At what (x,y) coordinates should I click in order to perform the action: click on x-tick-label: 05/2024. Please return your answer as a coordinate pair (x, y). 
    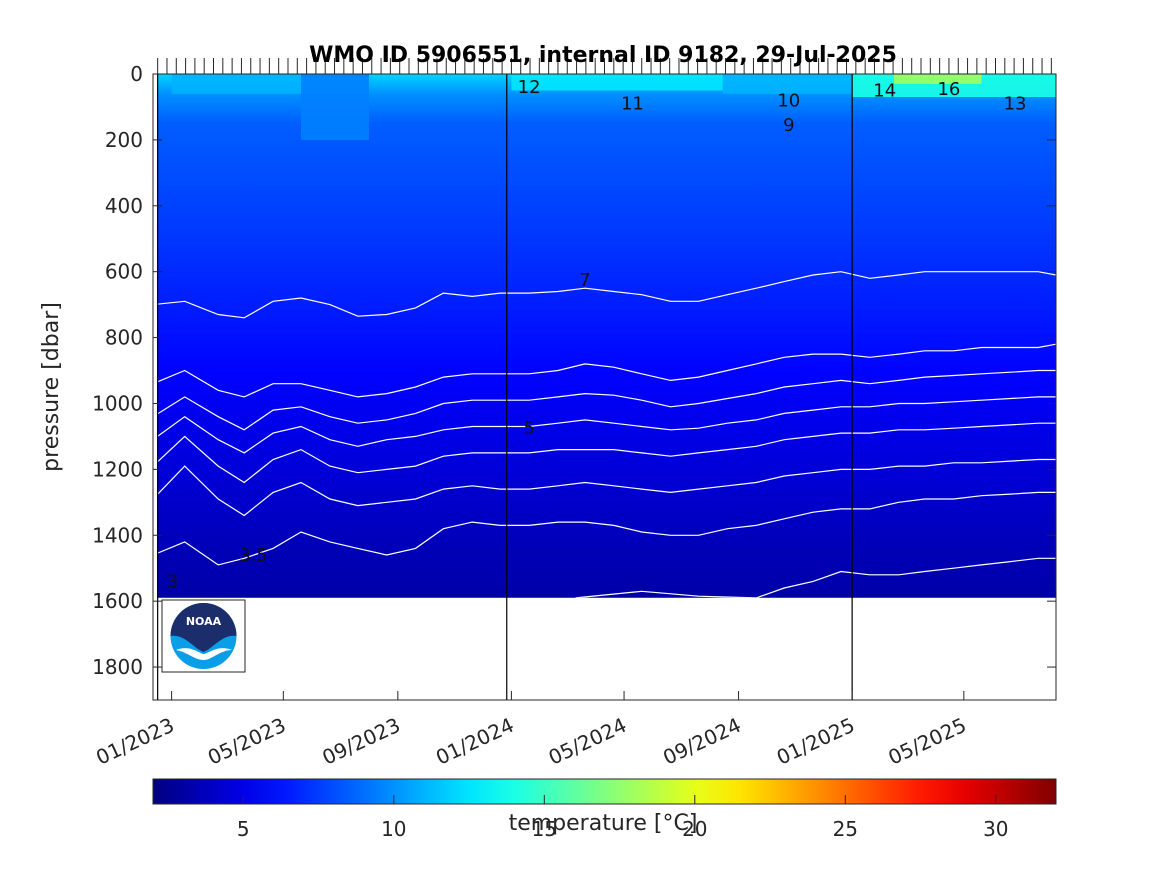
    Looking at the image, I should click on (587, 741).